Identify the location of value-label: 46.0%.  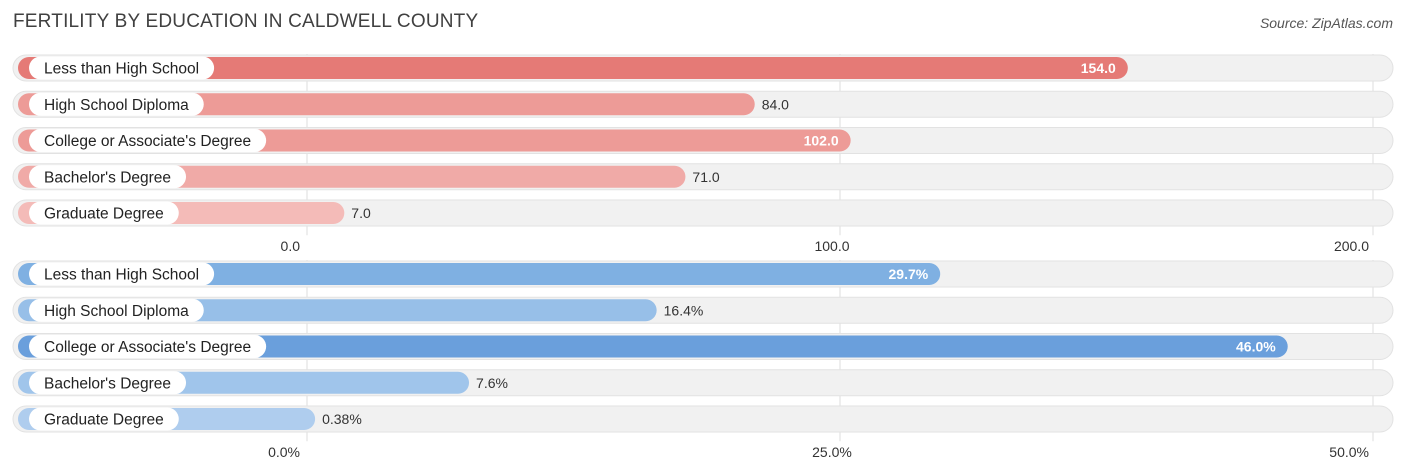
(1256, 347).